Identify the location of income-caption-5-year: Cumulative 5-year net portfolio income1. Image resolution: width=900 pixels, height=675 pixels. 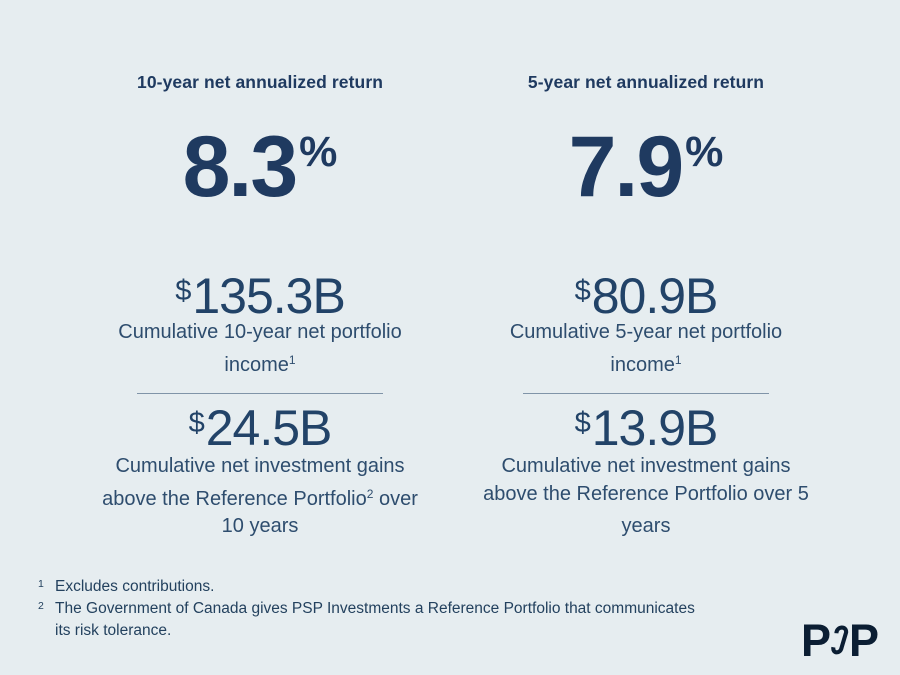
(646, 349).